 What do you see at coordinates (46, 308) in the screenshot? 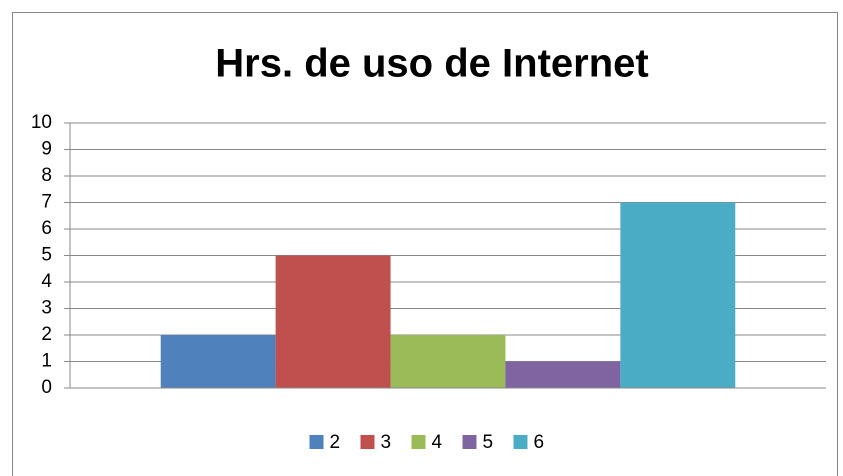
I see `y-tick-label: 3` at bounding box center [46, 308].